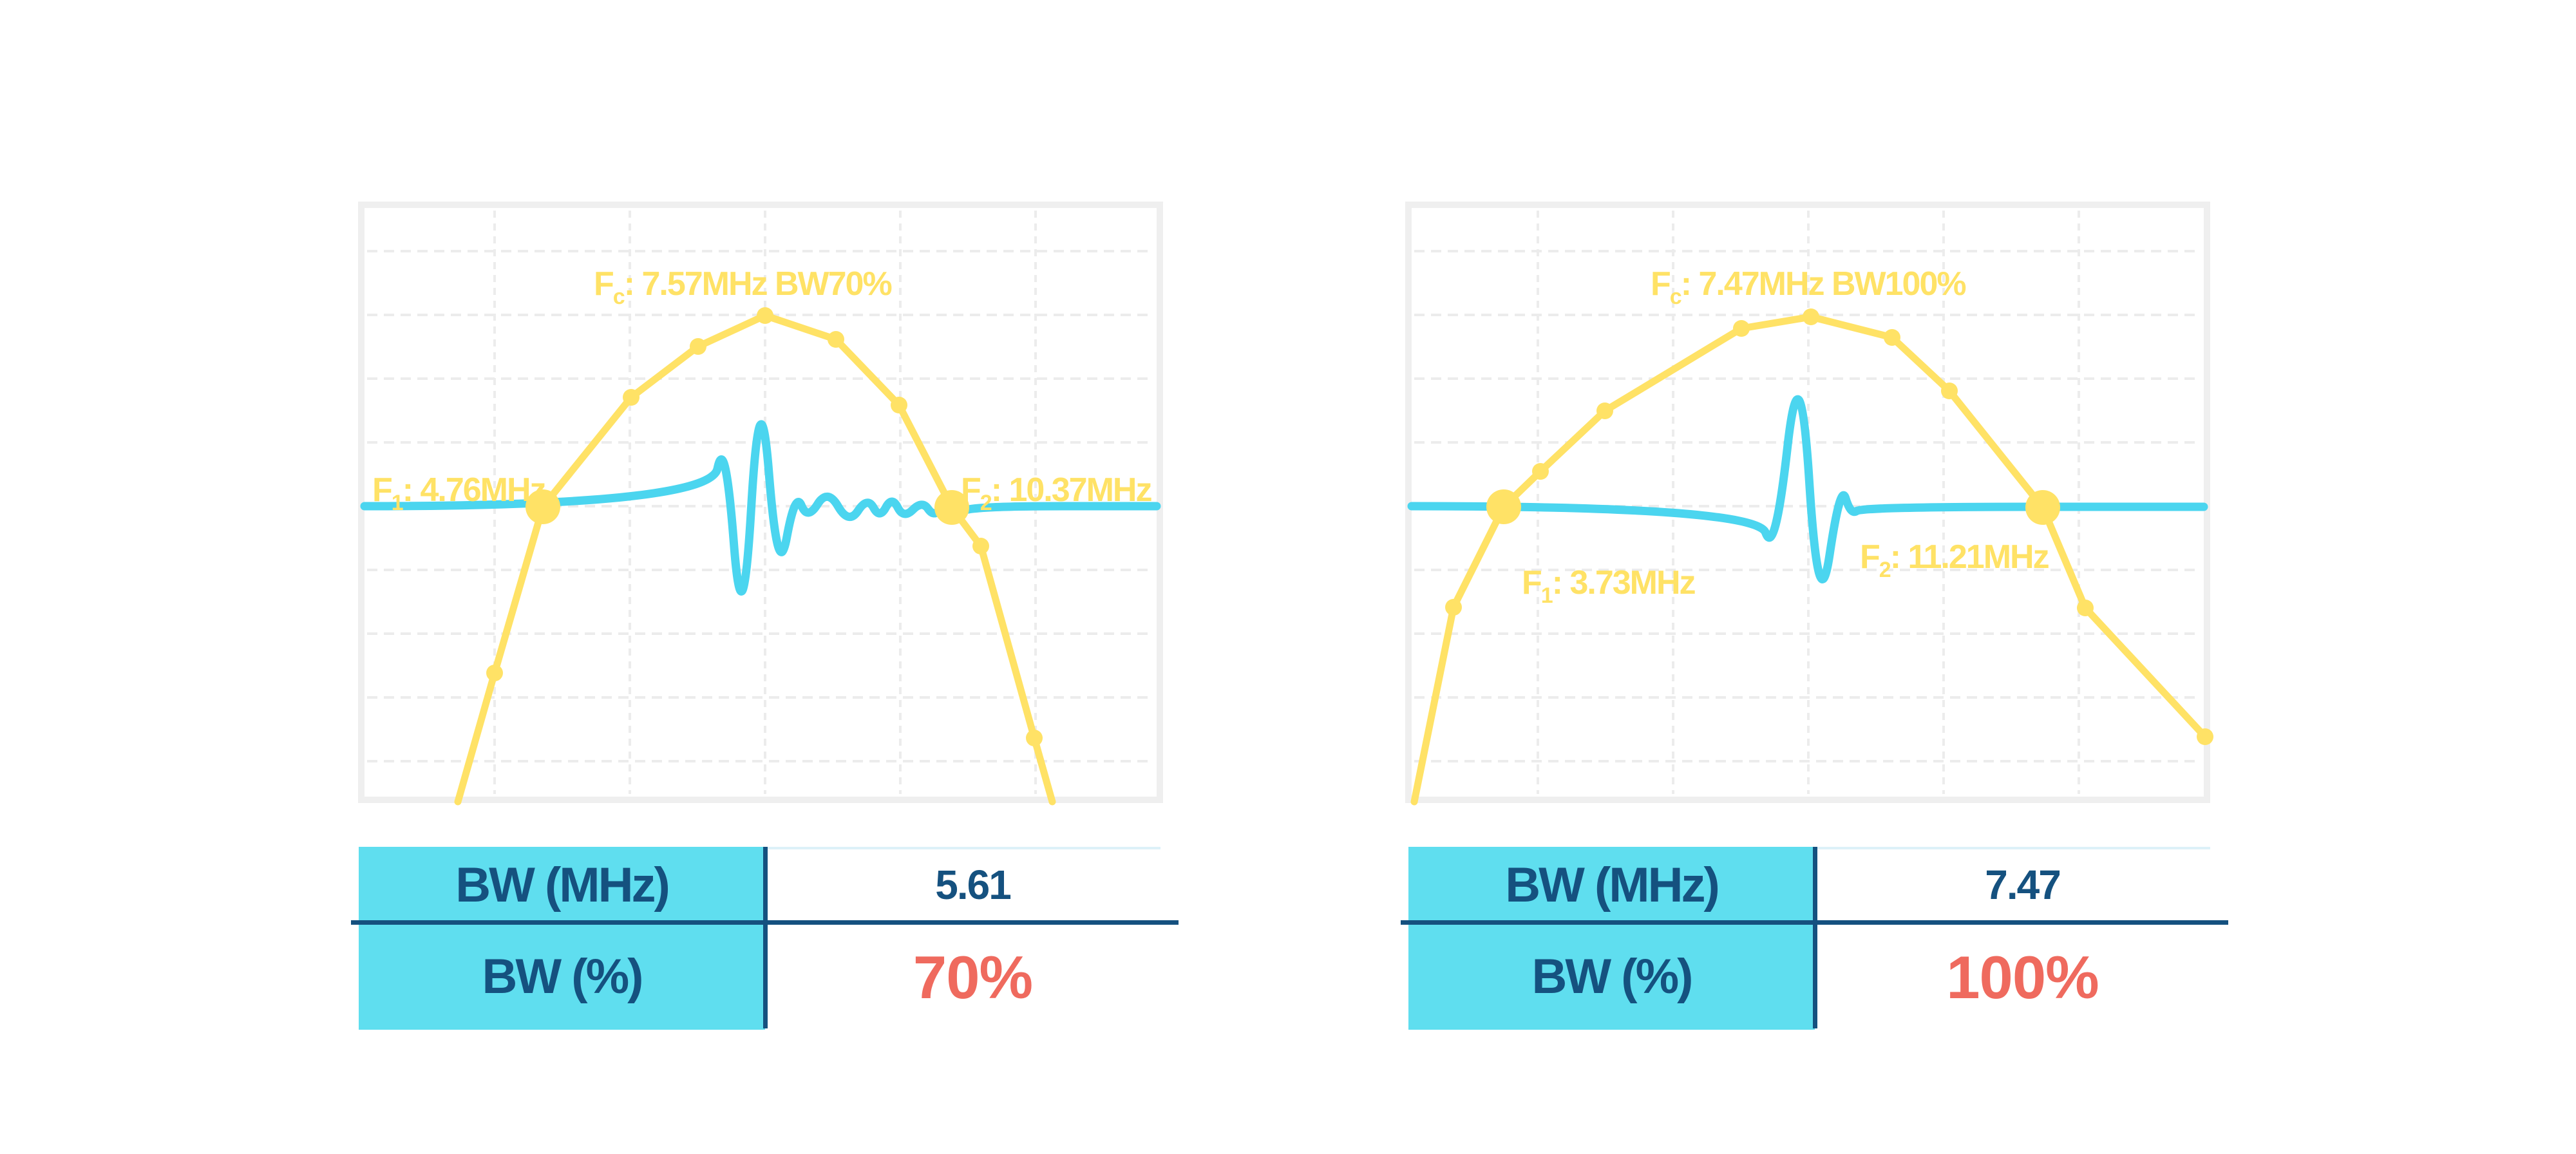  Describe the element at coordinates (2022, 977) in the screenshot. I see `bw-pct-value: 100%` at that location.